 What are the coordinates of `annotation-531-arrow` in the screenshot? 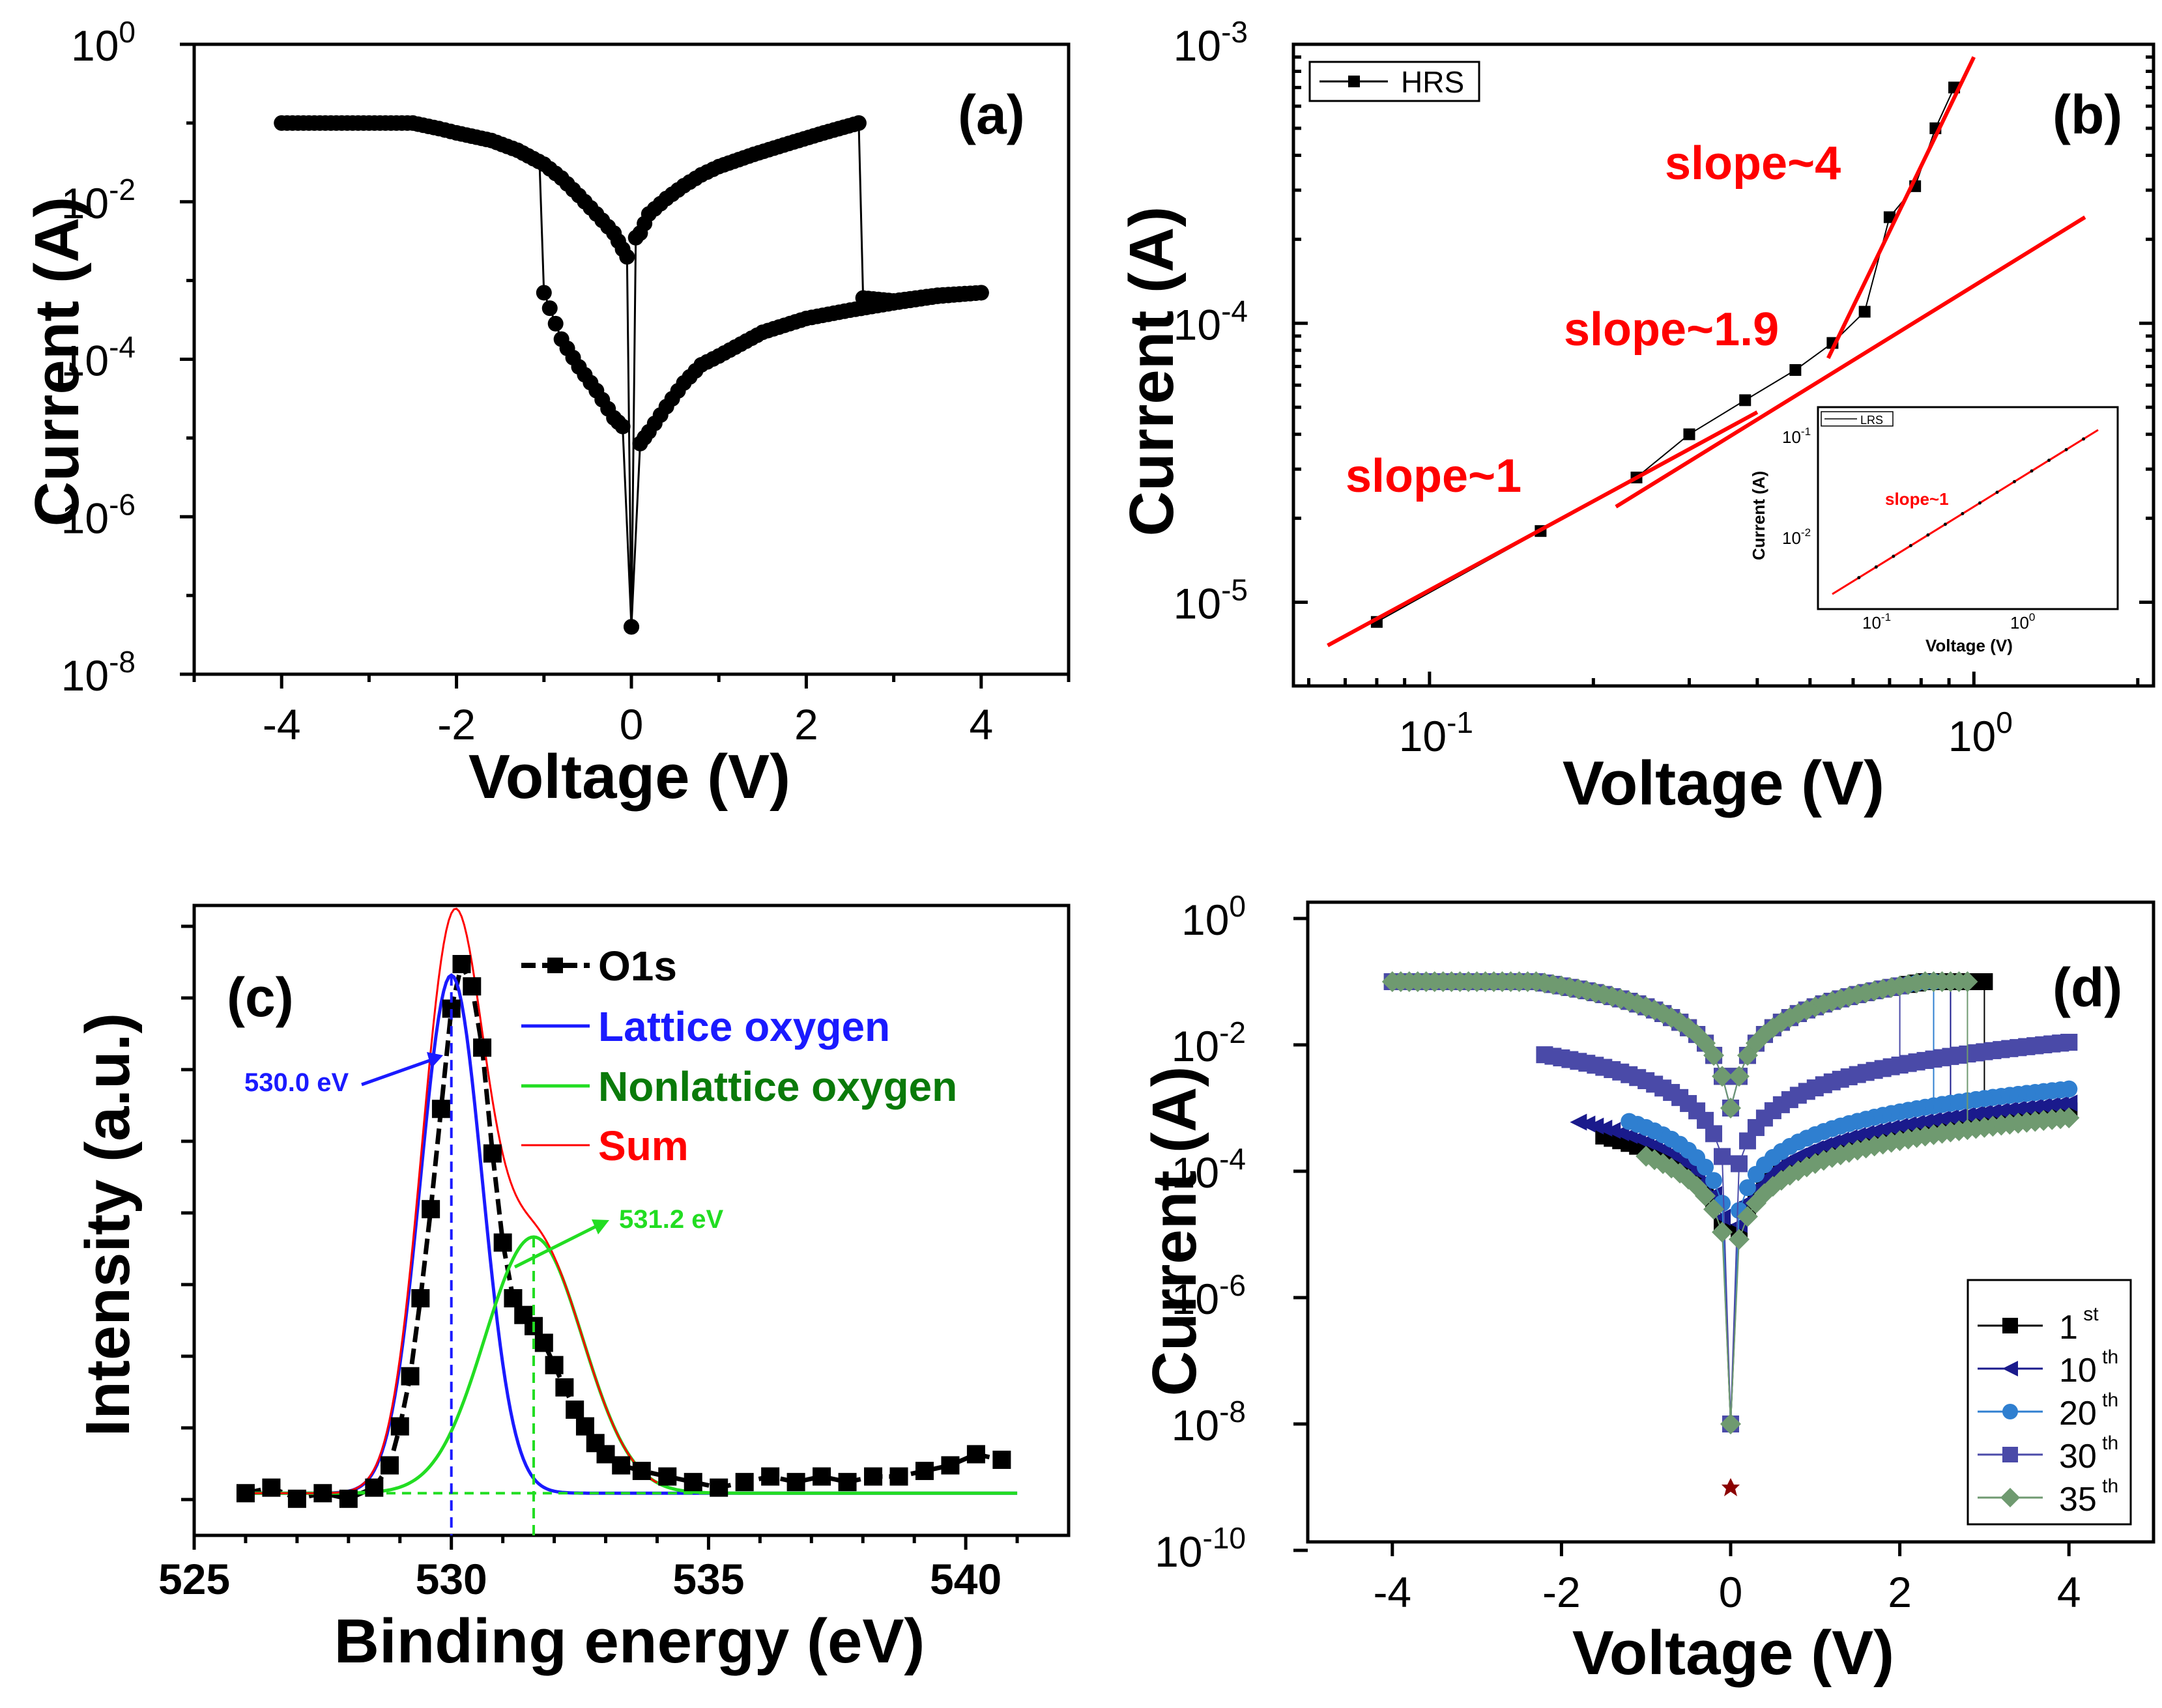 It's located at (557, 1246).